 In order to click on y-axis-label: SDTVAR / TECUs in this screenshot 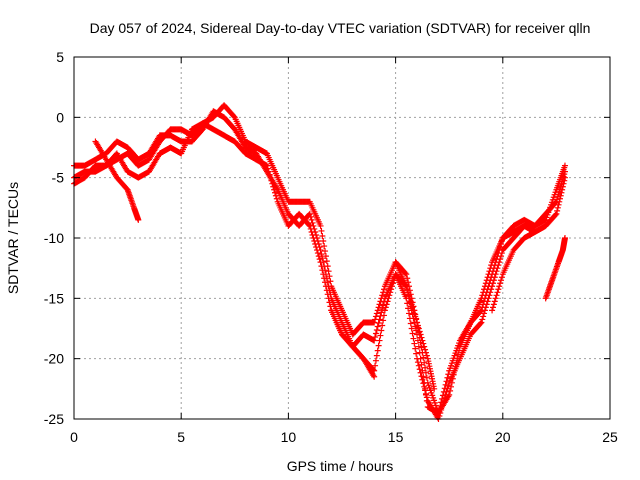, I will do `click(13, 238)`.